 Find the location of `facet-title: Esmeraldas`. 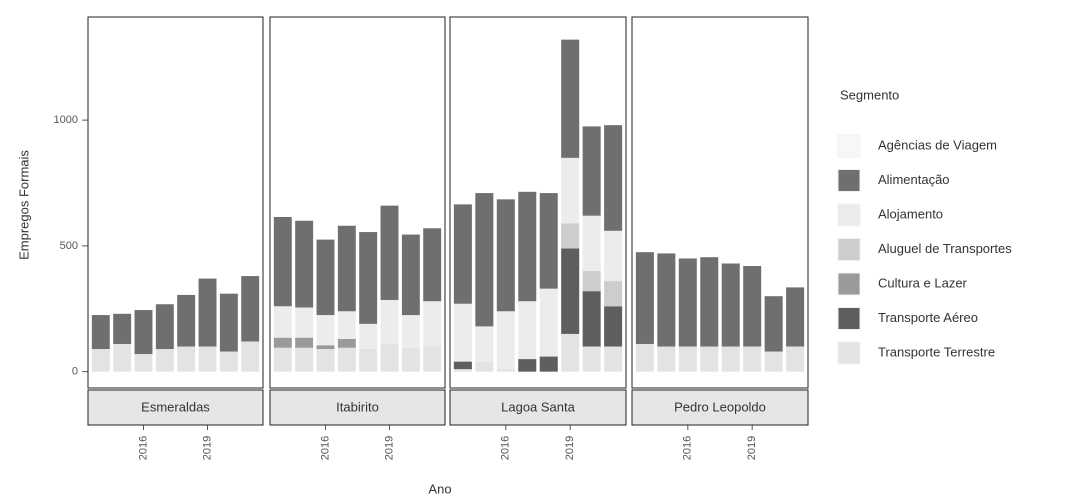

facet-title: Esmeraldas is located at coordinates (175, 406).